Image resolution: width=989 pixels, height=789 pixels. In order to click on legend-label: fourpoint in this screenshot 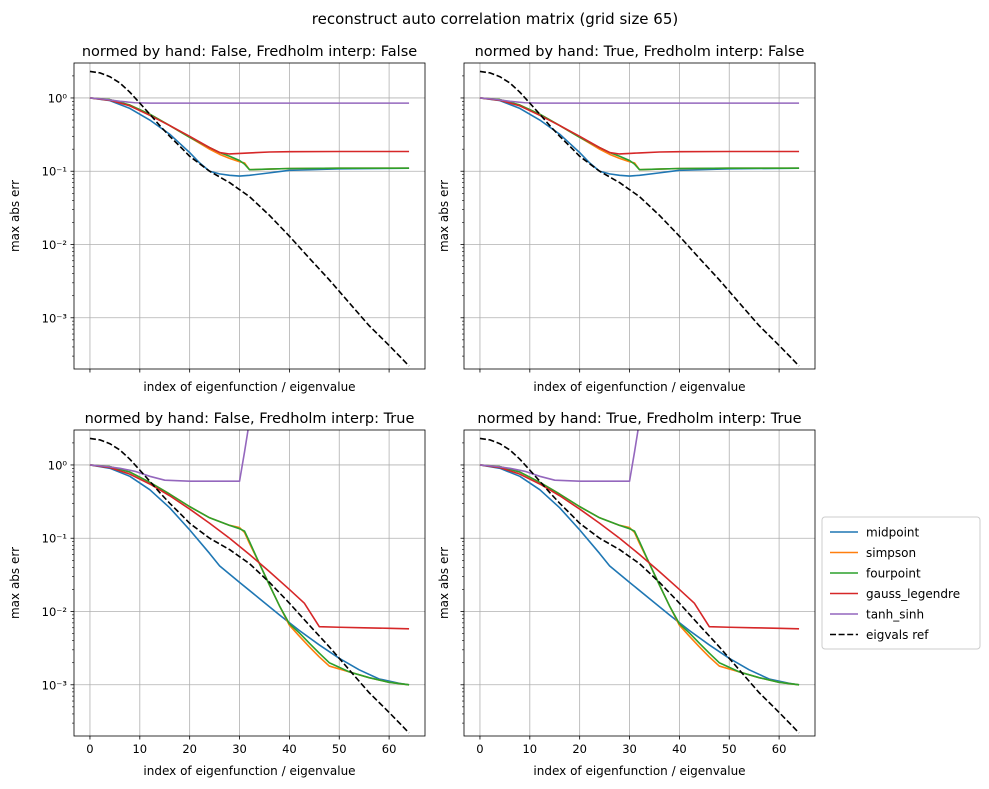, I will do `click(893, 574)`.